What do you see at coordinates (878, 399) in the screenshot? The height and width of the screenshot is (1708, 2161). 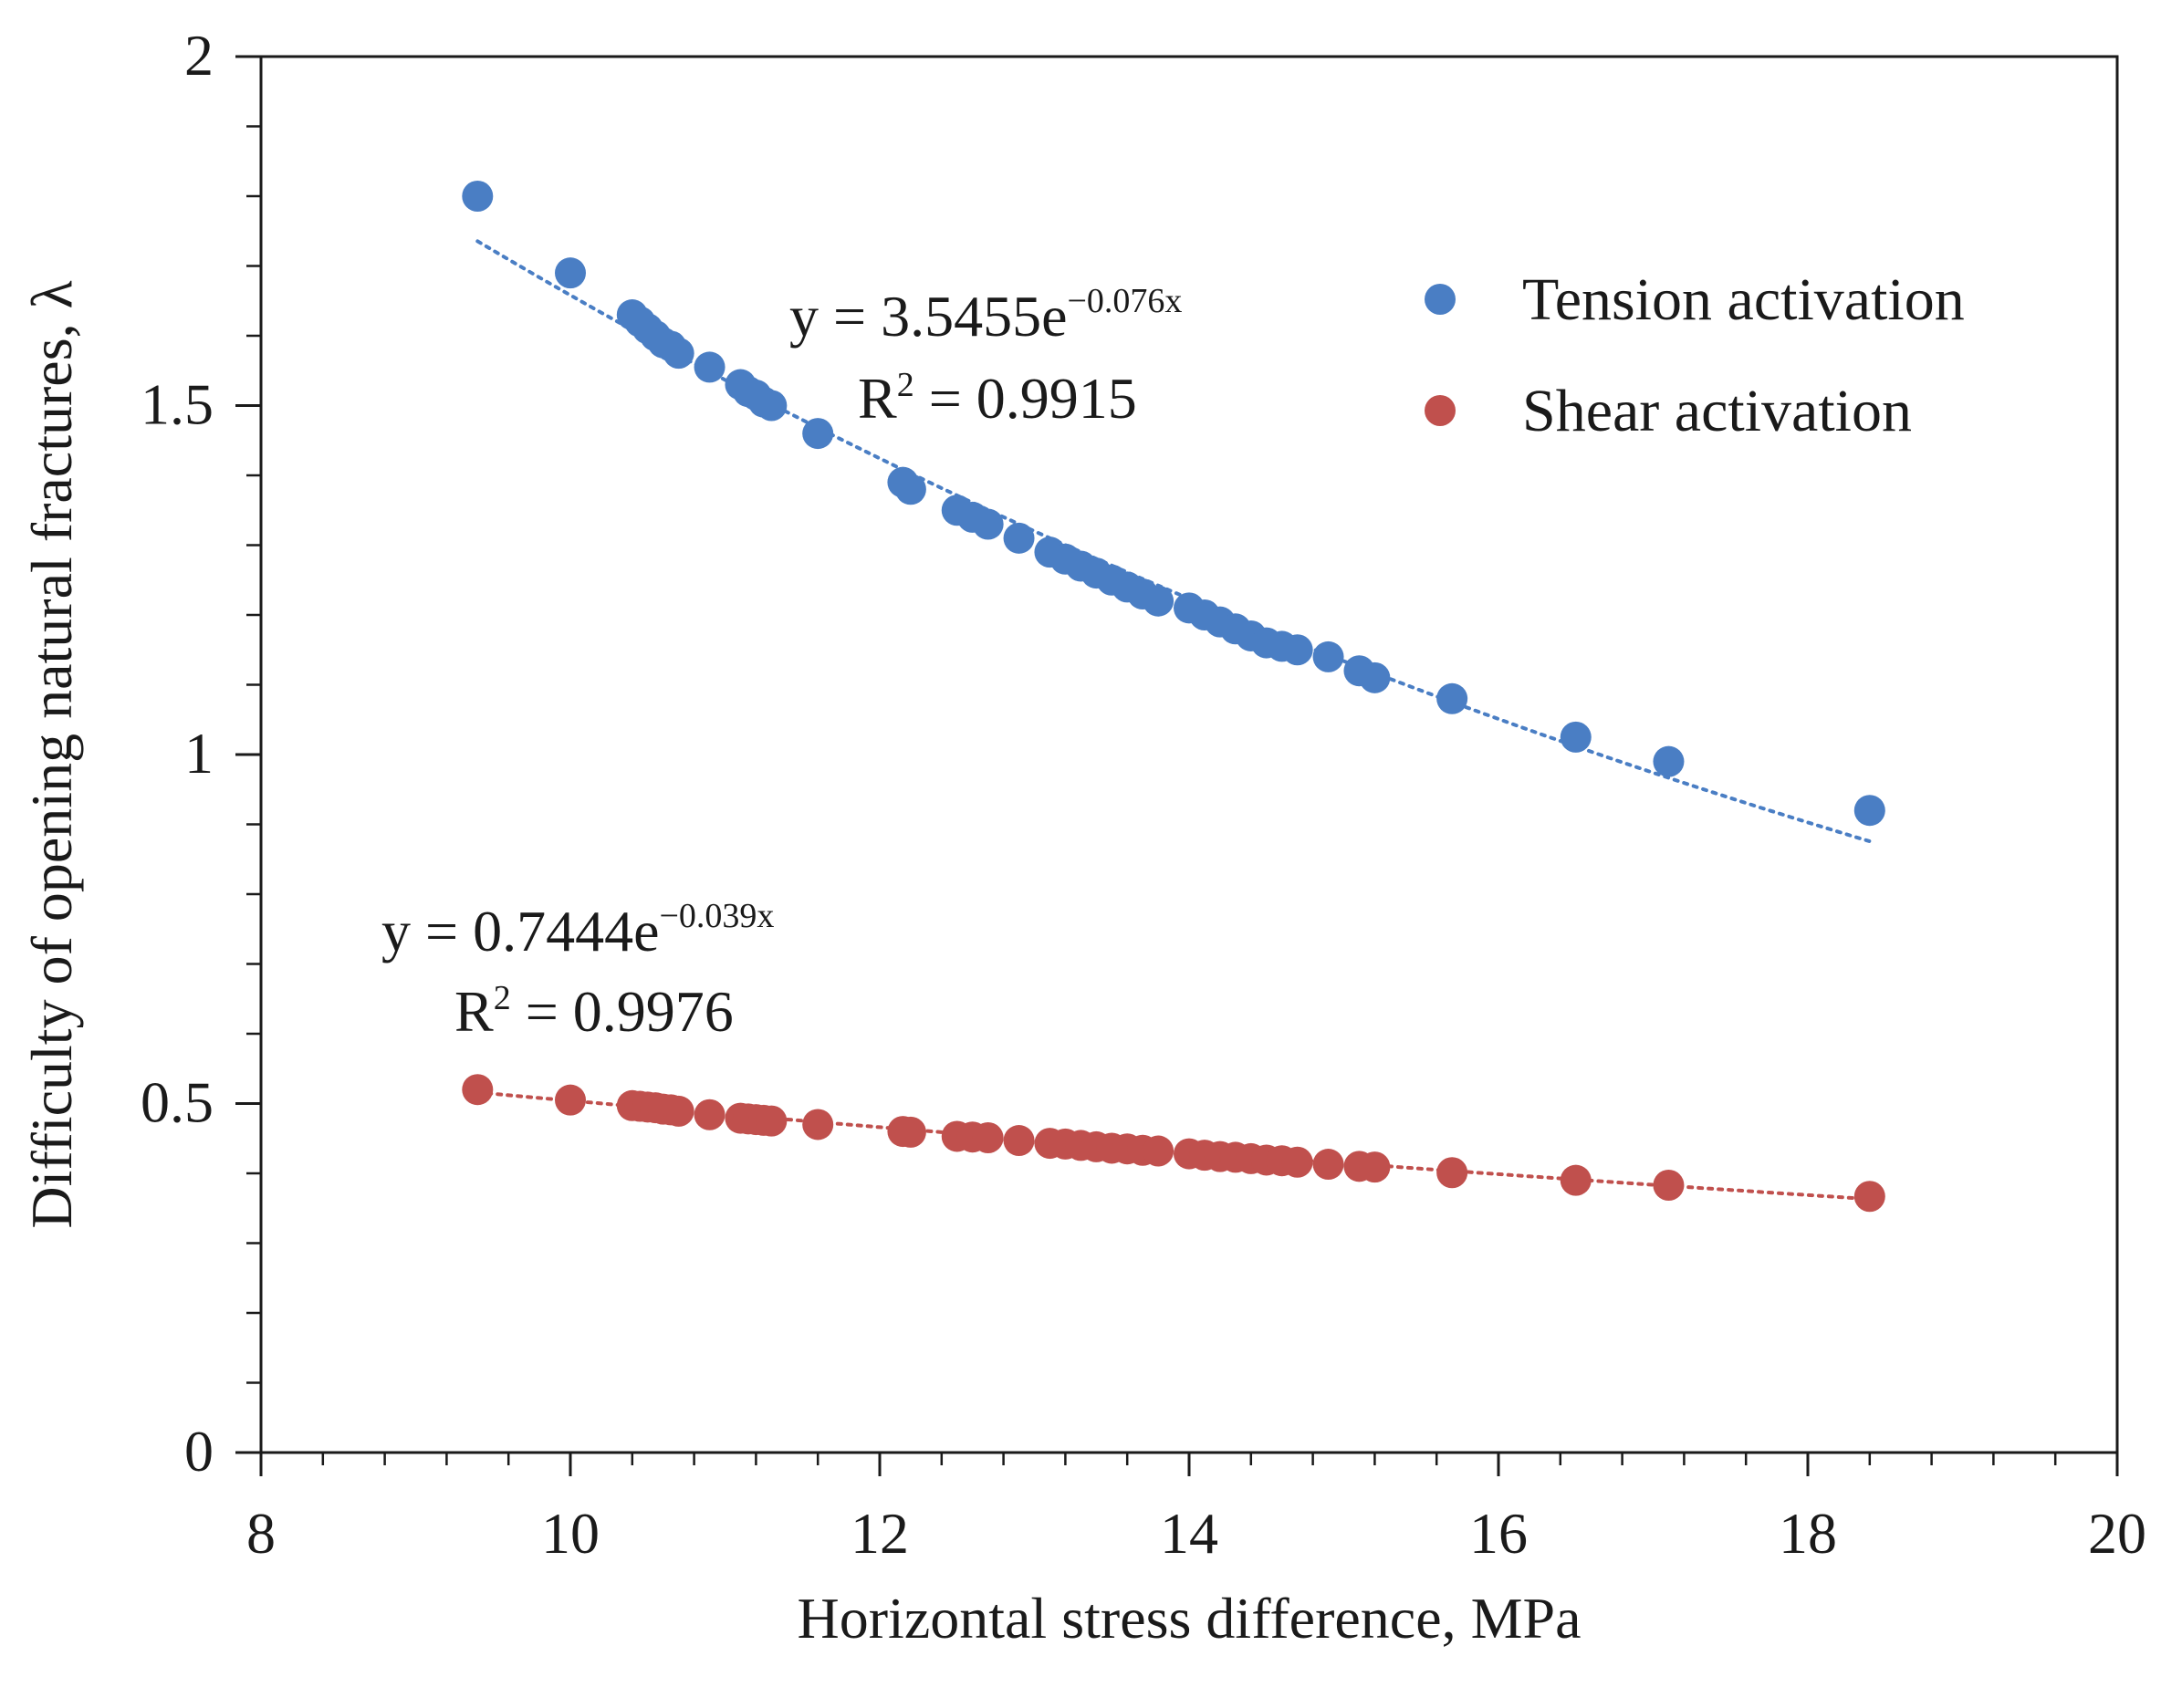 I see `r2-tension-label: R` at bounding box center [878, 399].